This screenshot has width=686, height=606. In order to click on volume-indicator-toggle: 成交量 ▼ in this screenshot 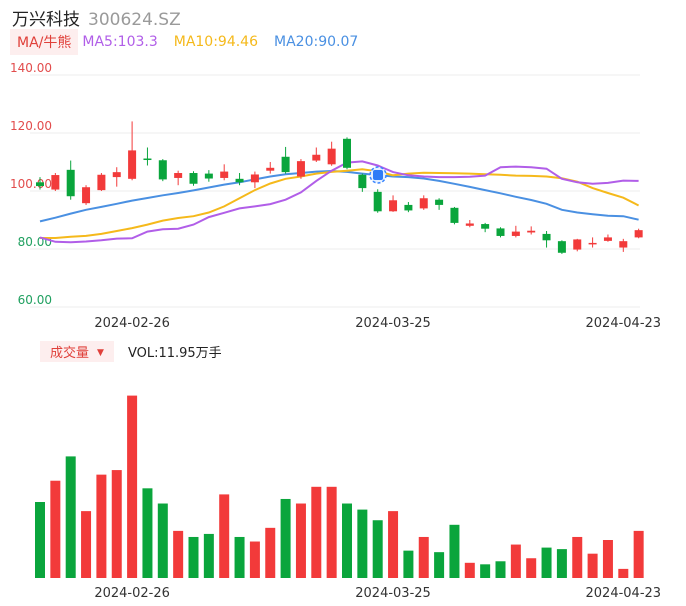, I will do `click(77, 351)`.